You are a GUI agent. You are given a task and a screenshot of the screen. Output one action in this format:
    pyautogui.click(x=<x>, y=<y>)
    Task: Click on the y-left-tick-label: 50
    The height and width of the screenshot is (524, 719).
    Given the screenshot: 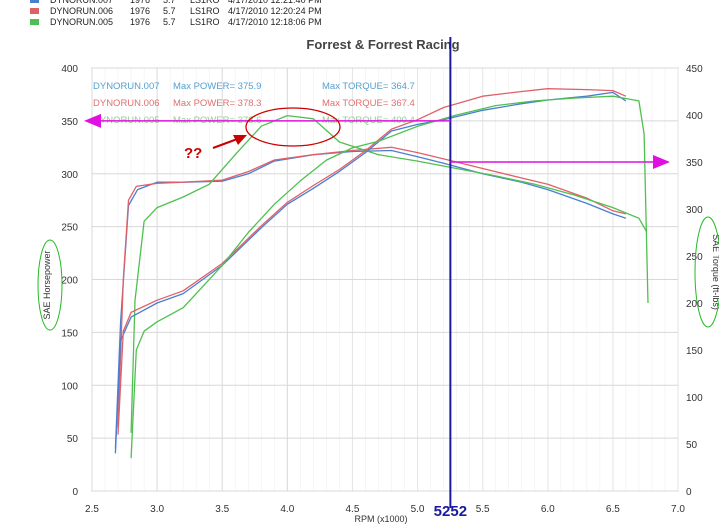 What is the action you would take?
    pyautogui.click(x=73, y=439)
    